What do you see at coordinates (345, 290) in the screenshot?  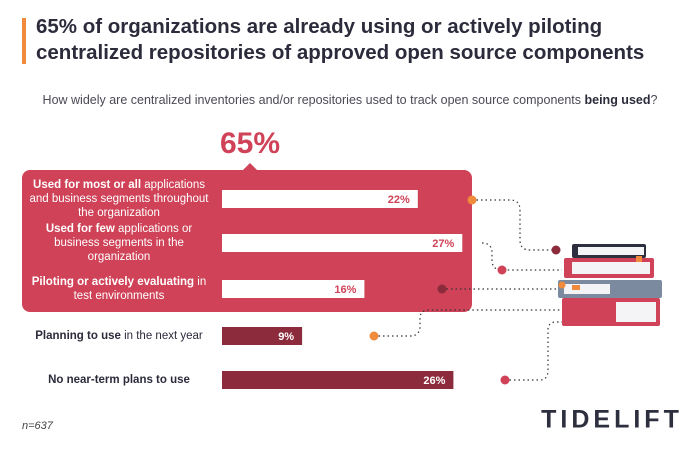 I see `value-label: 16%` at bounding box center [345, 290].